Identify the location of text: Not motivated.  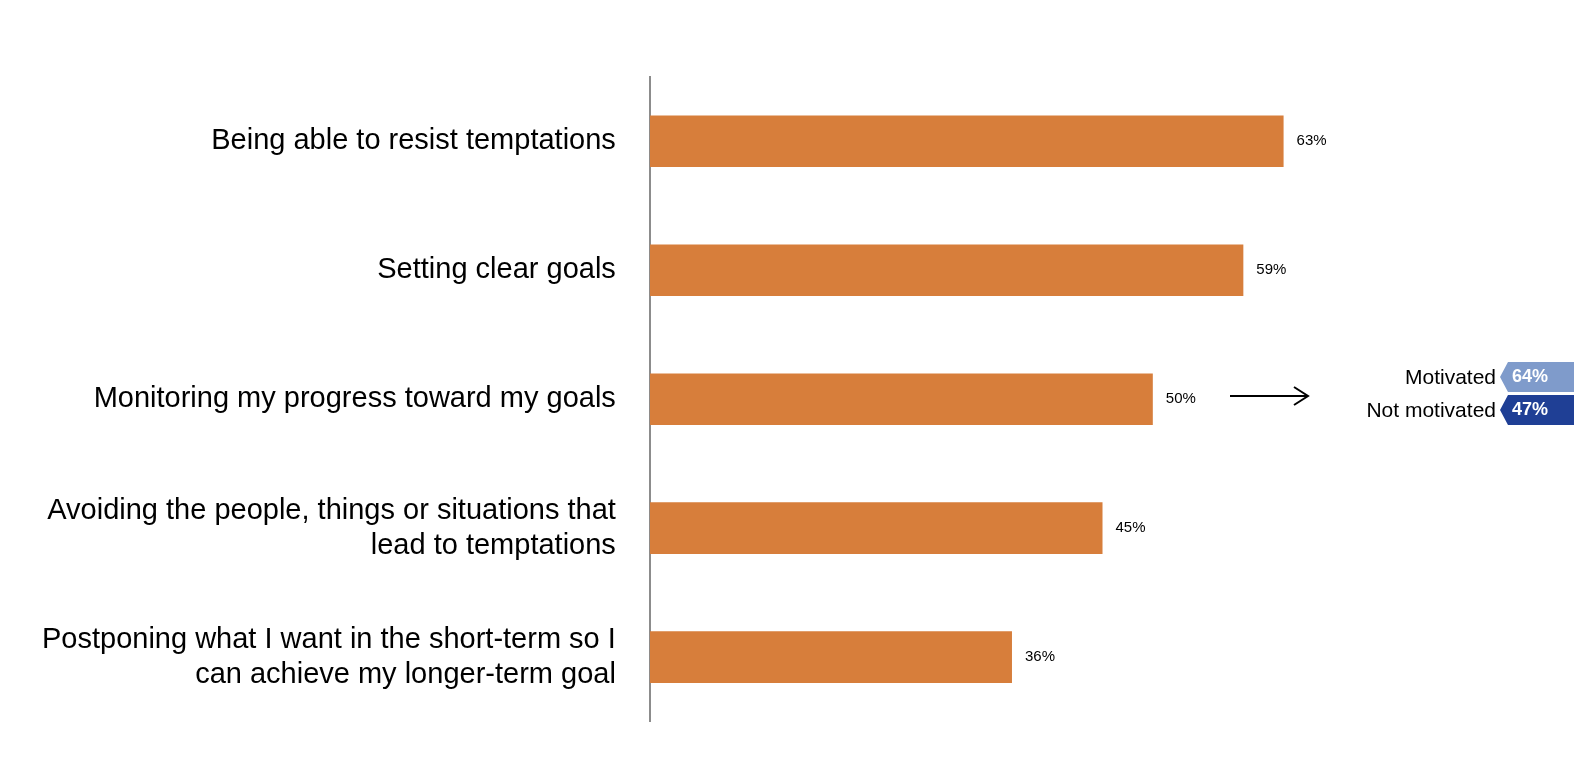
(1431, 409).